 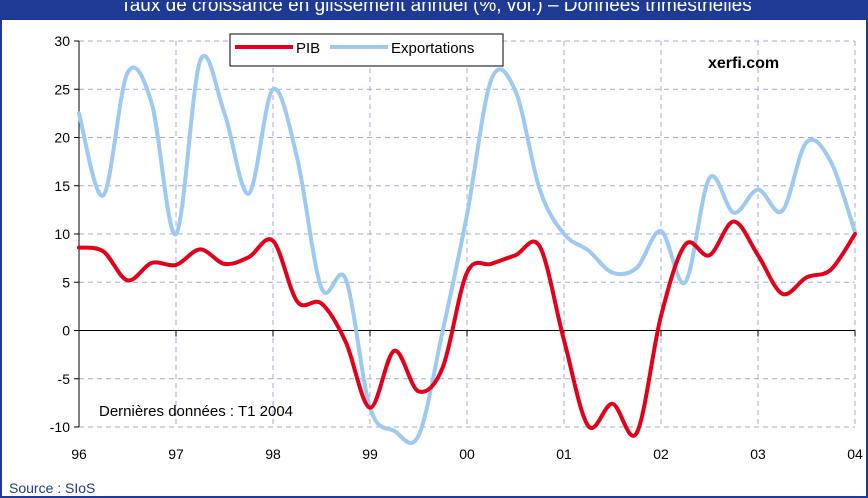 What do you see at coordinates (273, 454) in the screenshot?
I see `x-tick-label: 98` at bounding box center [273, 454].